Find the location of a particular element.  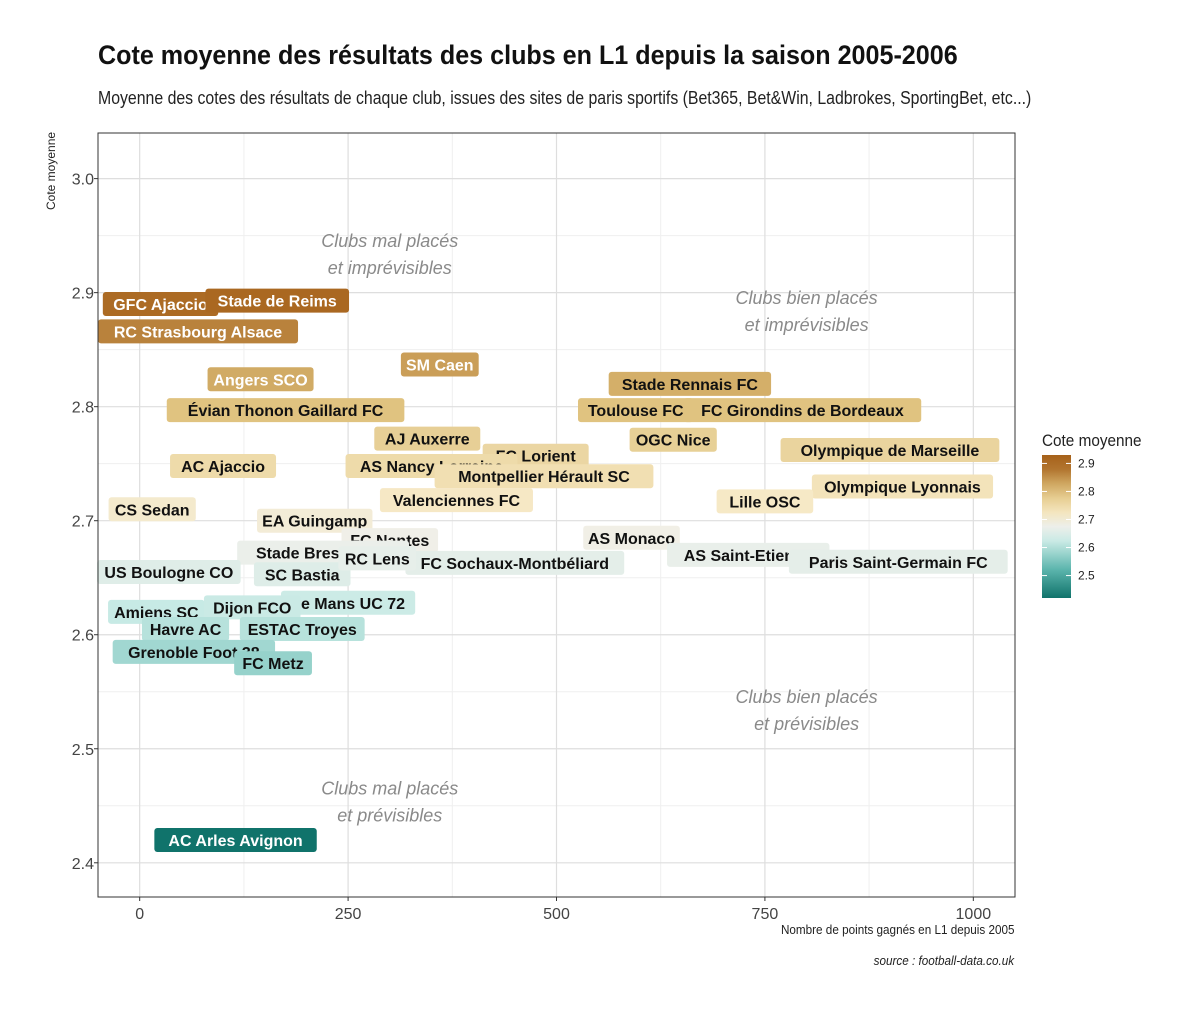

y-tick-label: 2.5 is located at coordinates (83, 750).